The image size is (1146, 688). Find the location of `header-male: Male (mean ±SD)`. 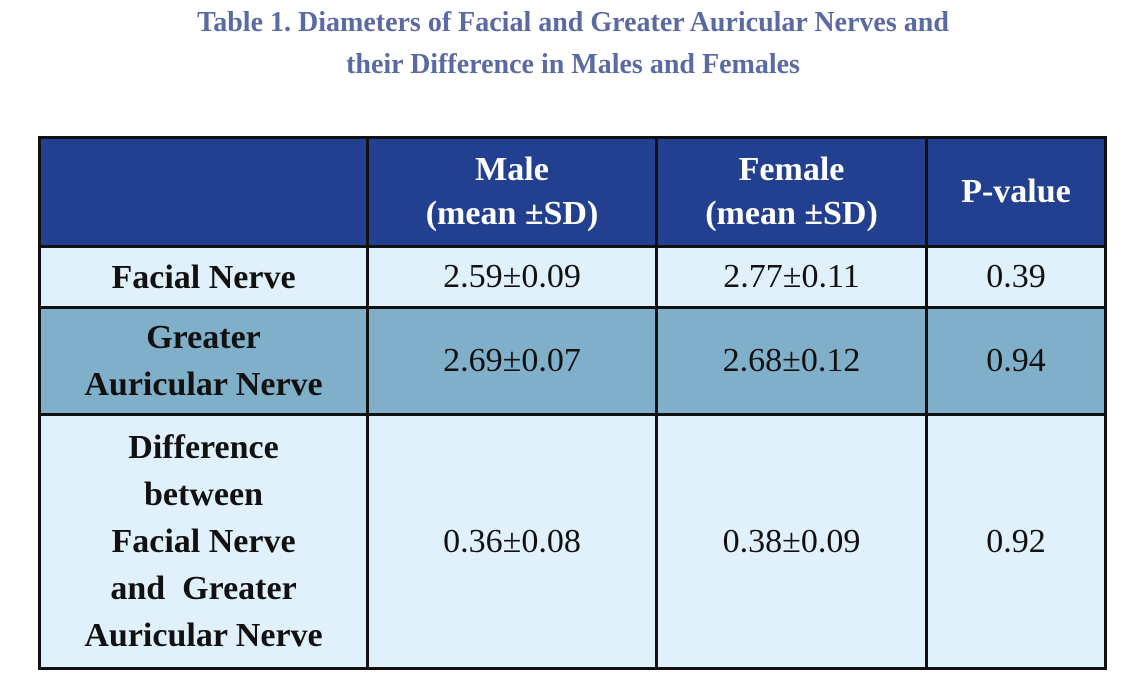

header-male: Male (mean ±SD) is located at coordinates (512, 192).